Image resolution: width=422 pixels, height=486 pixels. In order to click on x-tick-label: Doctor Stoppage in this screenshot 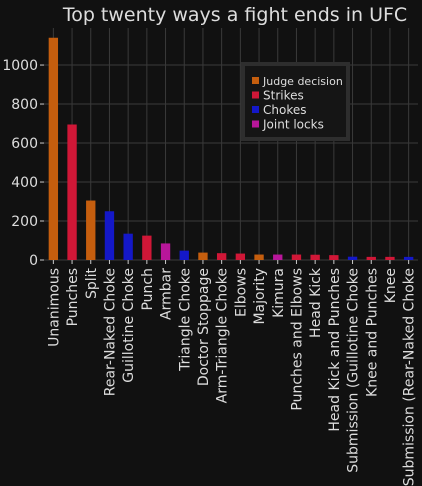, I will do `click(204, 327)`.